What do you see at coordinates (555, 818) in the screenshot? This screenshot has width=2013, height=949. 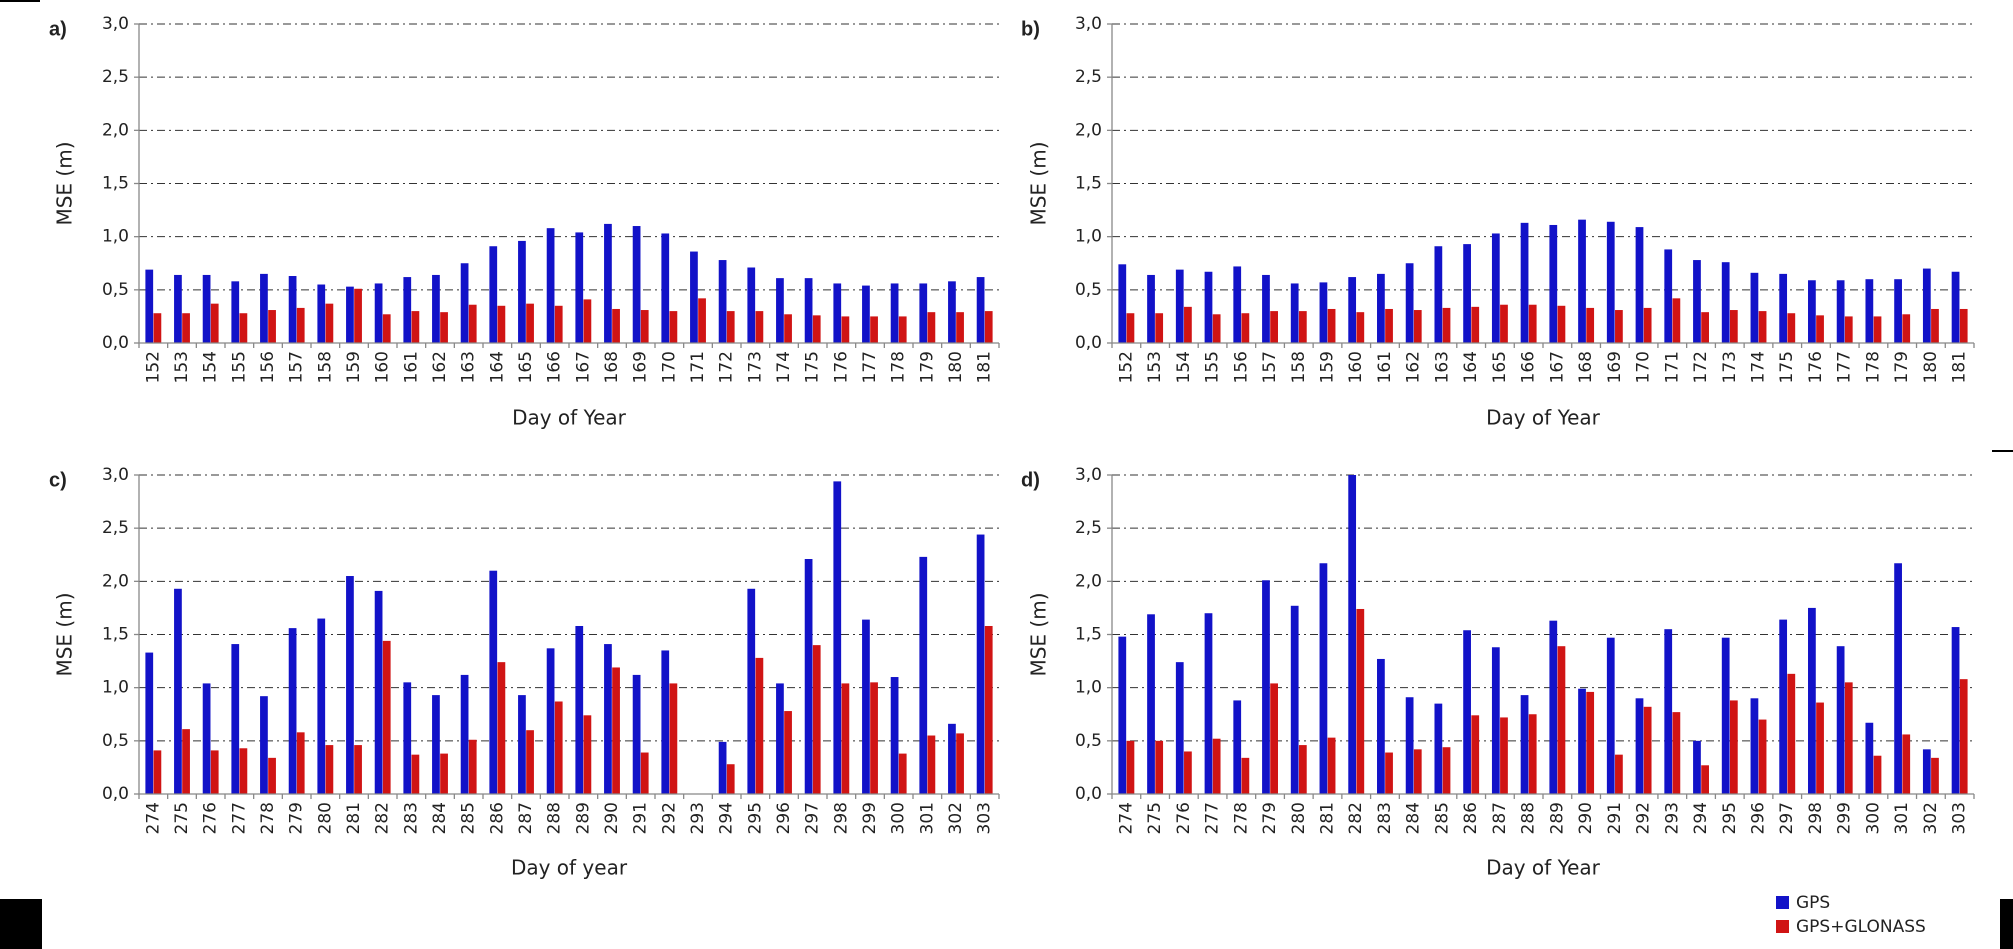 I see `x-tick-label: 288` at bounding box center [555, 818].